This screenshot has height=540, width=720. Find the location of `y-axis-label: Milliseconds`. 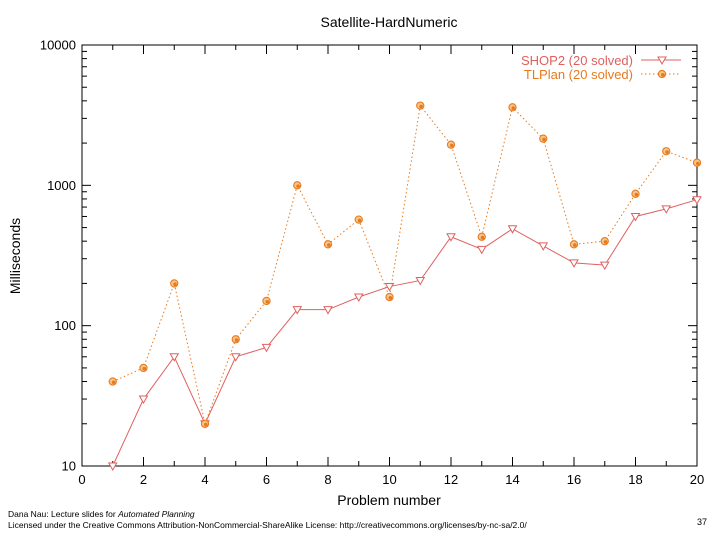

y-axis-label: Milliseconds is located at coordinates (15, 256).